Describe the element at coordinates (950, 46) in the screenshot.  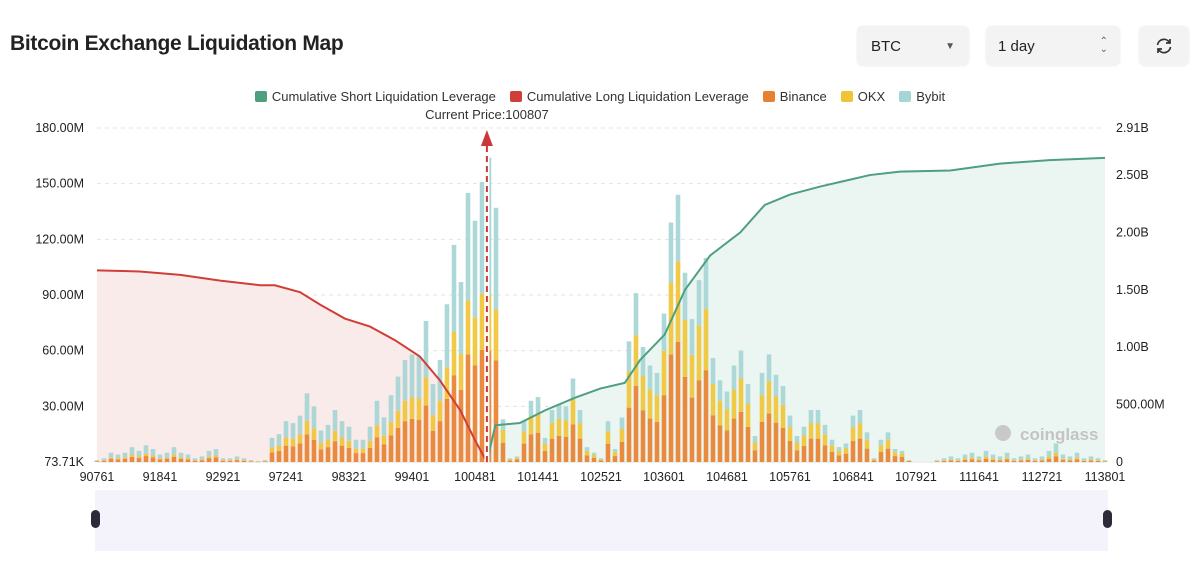
I see `chevron-down-icon: ▼` at that location.